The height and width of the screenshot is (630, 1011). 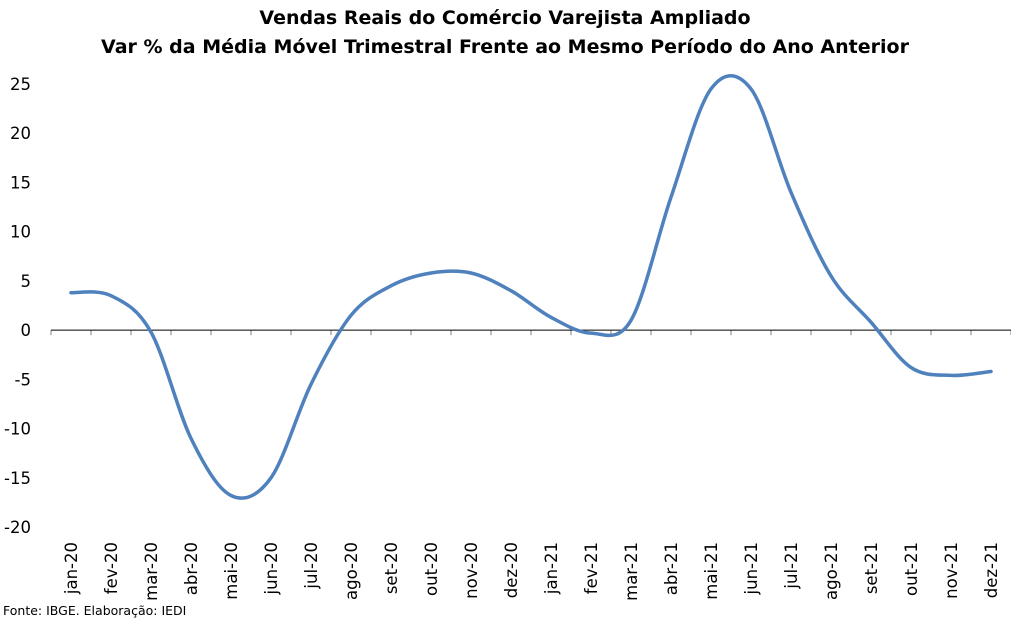 What do you see at coordinates (191, 568) in the screenshot?
I see `x-tick-label: abr-20` at bounding box center [191, 568].